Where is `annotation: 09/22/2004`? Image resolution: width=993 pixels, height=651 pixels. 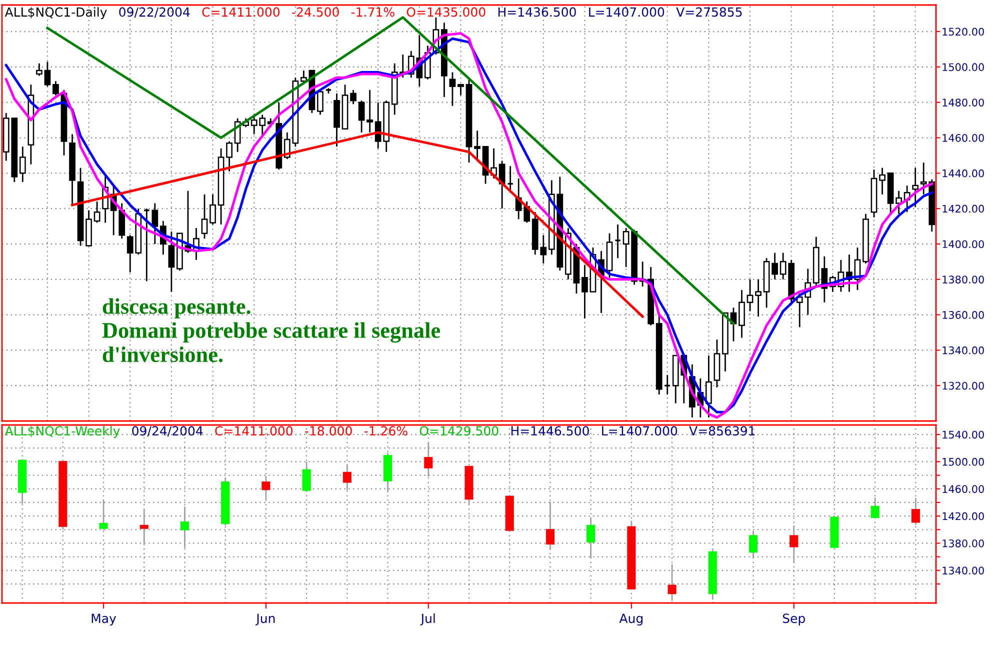
annotation: 09/22/2004 is located at coordinates (154, 12).